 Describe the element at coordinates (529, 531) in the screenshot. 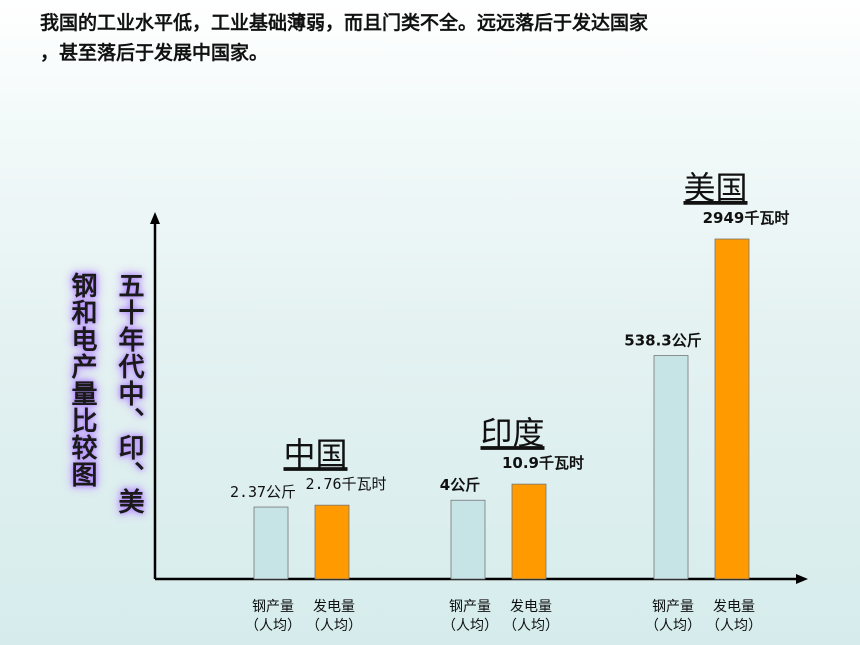

I see `bar-1-power` at that location.